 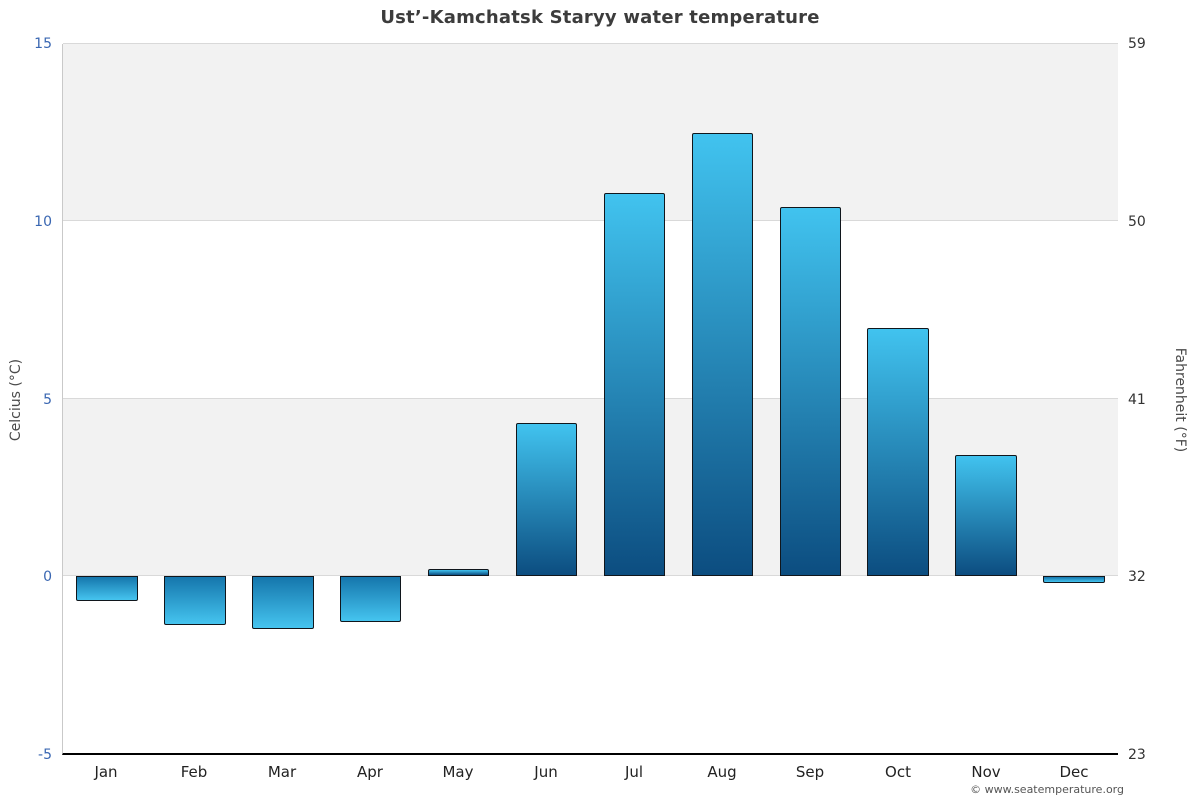 I want to click on xtick-apr: Apr, so click(x=370, y=772).